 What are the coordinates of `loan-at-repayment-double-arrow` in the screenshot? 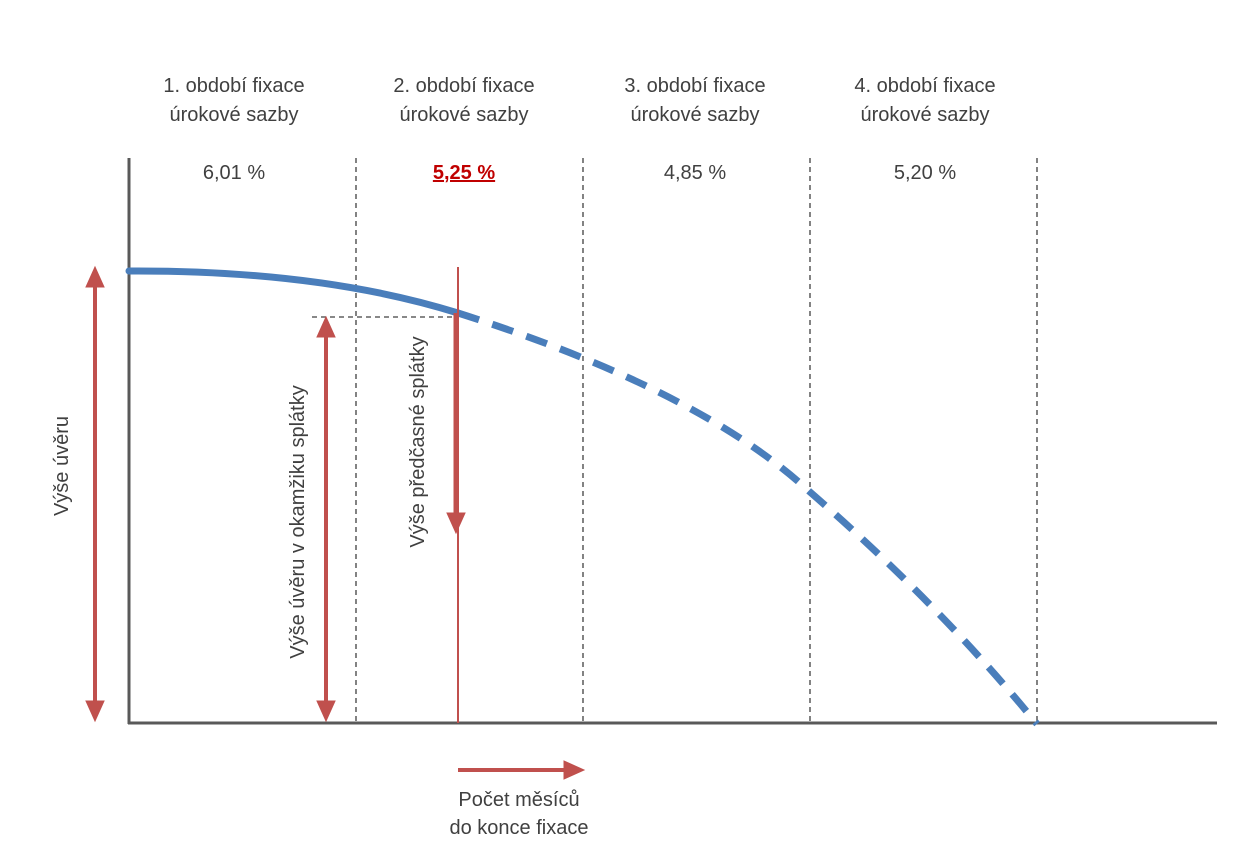 It's located at (326, 519).